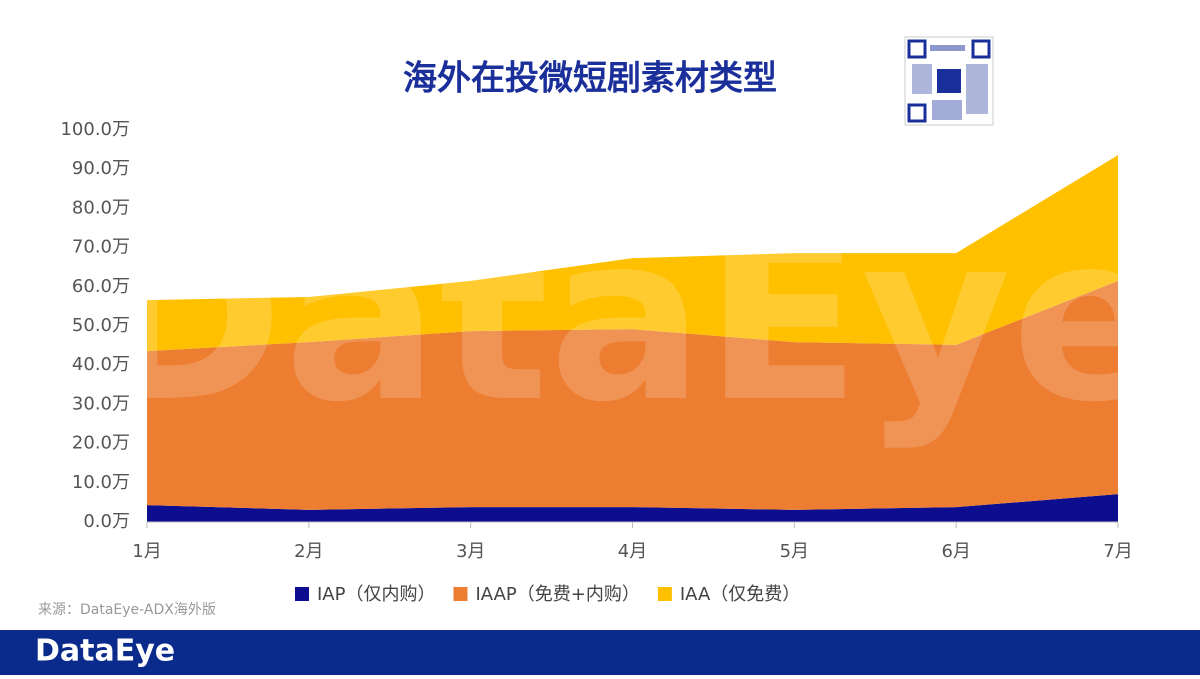  What do you see at coordinates (101, 168) in the screenshot?
I see `y-tick-label: 90.0万` at bounding box center [101, 168].